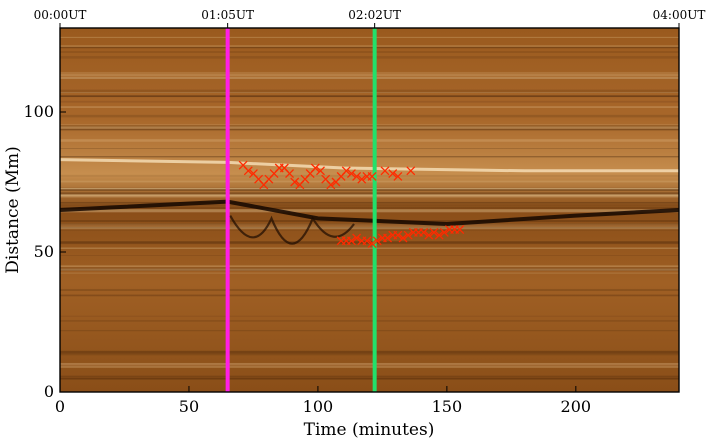 The width and height of the screenshot is (713, 447). Describe the element at coordinates (49, 391) in the screenshot. I see `y-tick-label: 0` at that location.